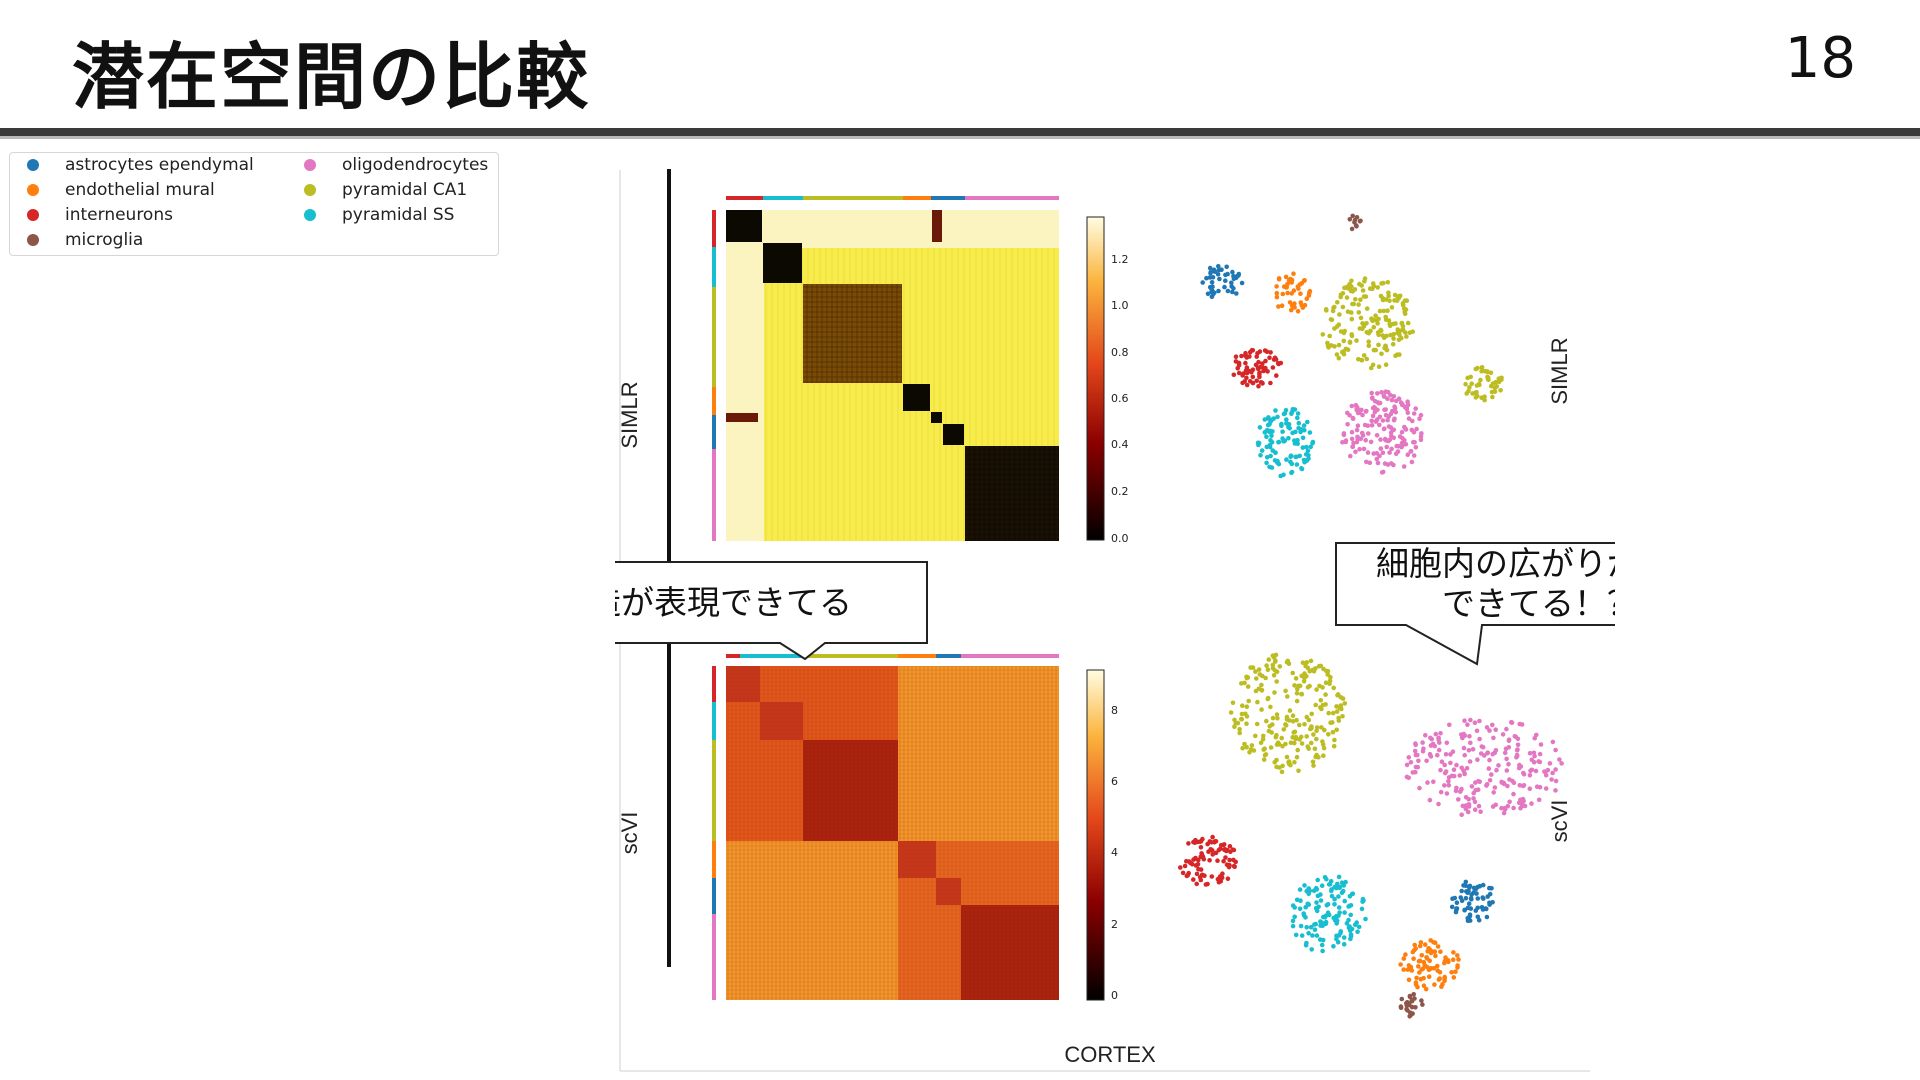  Describe the element at coordinates (1120, 444) in the screenshot. I see `simlr-colorbar-tick: 0.4` at that location.